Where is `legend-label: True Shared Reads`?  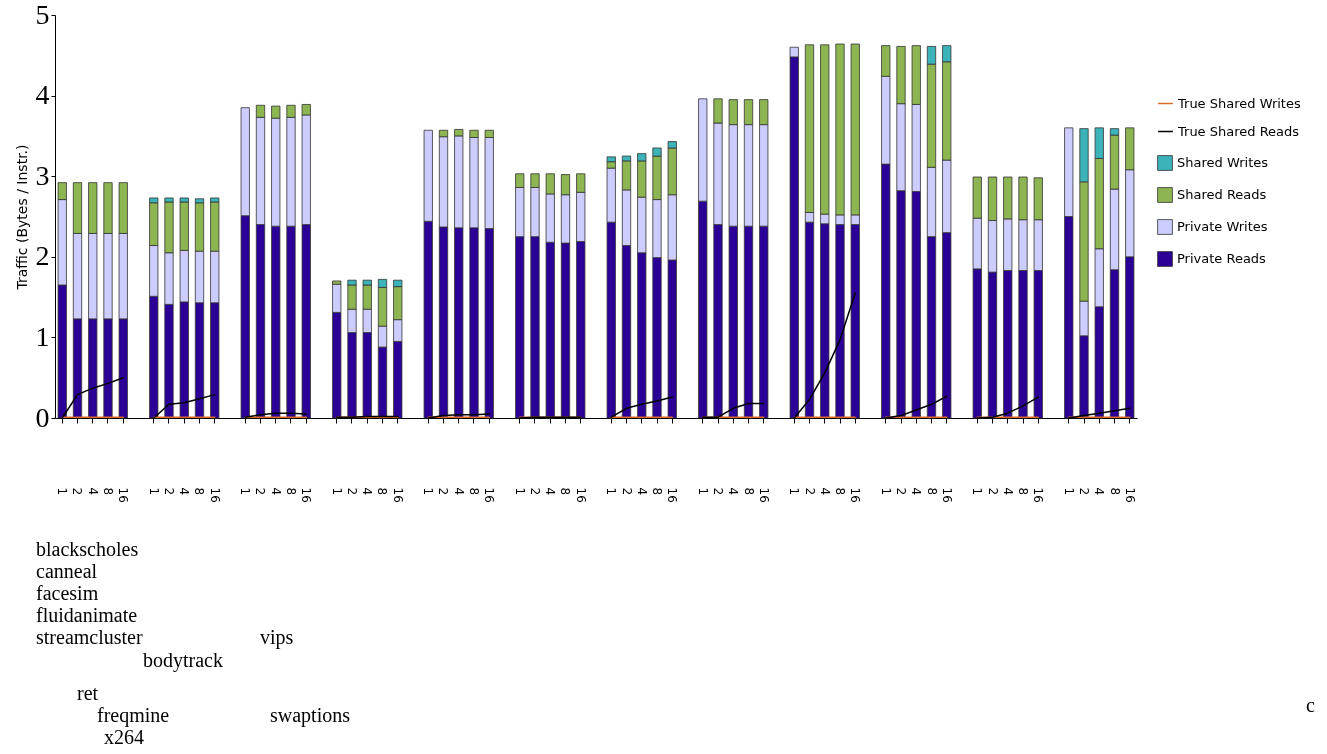 legend-label: True Shared Reads is located at coordinates (1238, 131).